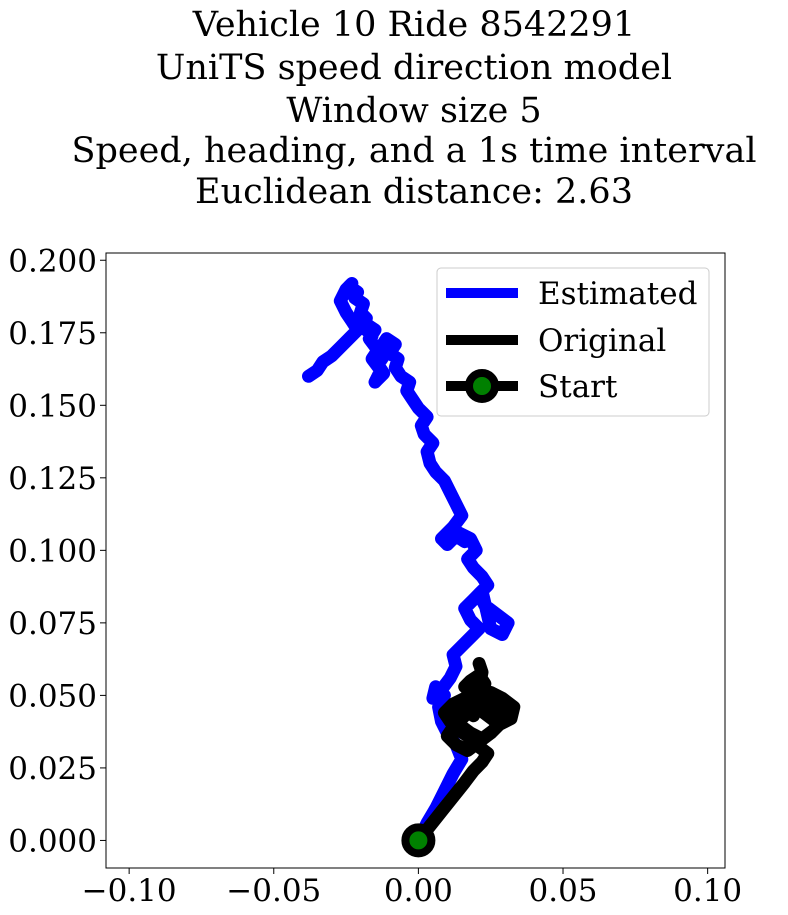  Describe the element at coordinates (52, 551) in the screenshot. I see `y-tick-label: 0.100` at that location.